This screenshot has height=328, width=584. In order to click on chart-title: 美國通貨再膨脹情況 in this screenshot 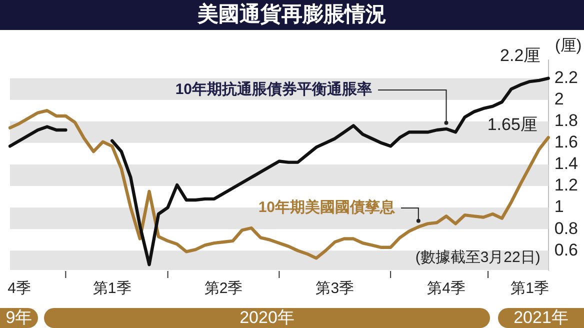, I will do `click(292, 15)`.